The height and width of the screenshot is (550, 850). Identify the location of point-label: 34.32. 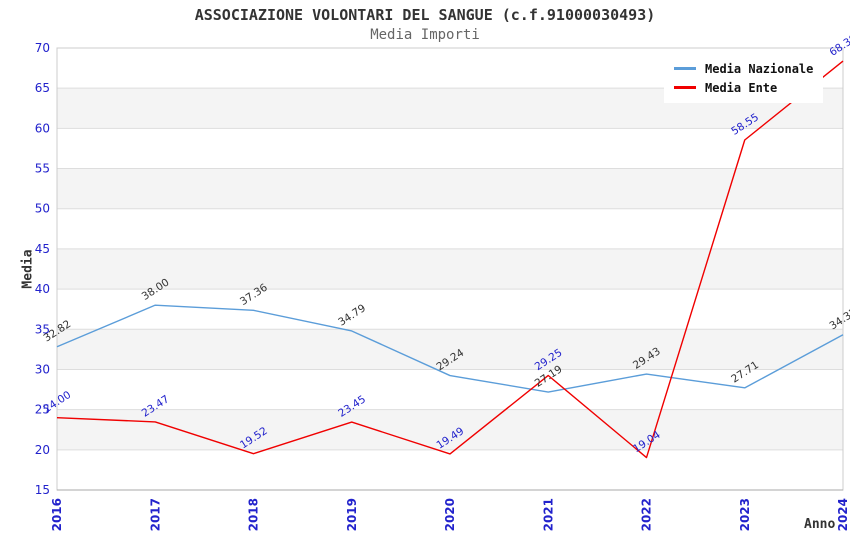
(838, 319).